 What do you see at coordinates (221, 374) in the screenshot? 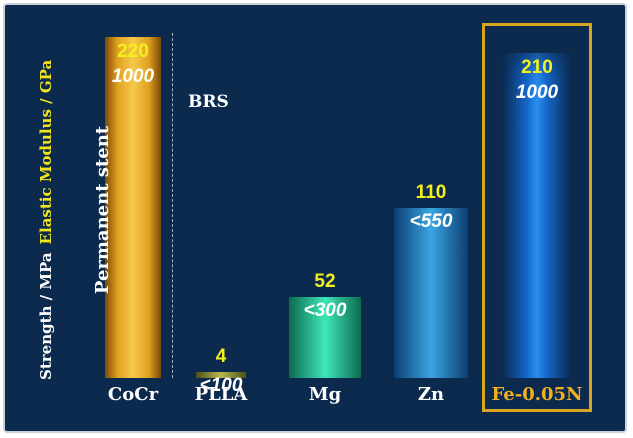
I see `bar-plla` at bounding box center [221, 374].